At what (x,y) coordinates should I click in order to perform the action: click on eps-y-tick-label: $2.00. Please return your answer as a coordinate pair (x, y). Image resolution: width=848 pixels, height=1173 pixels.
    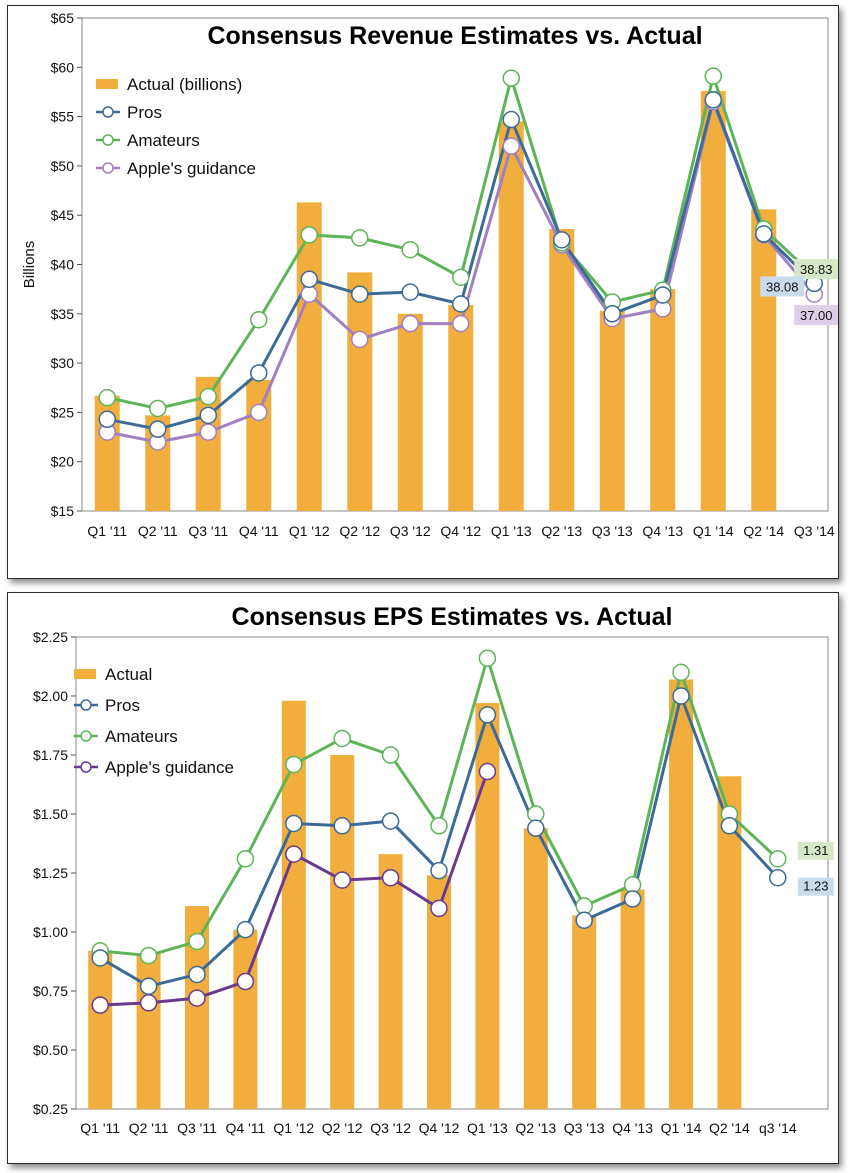
    Looking at the image, I should click on (50, 696).